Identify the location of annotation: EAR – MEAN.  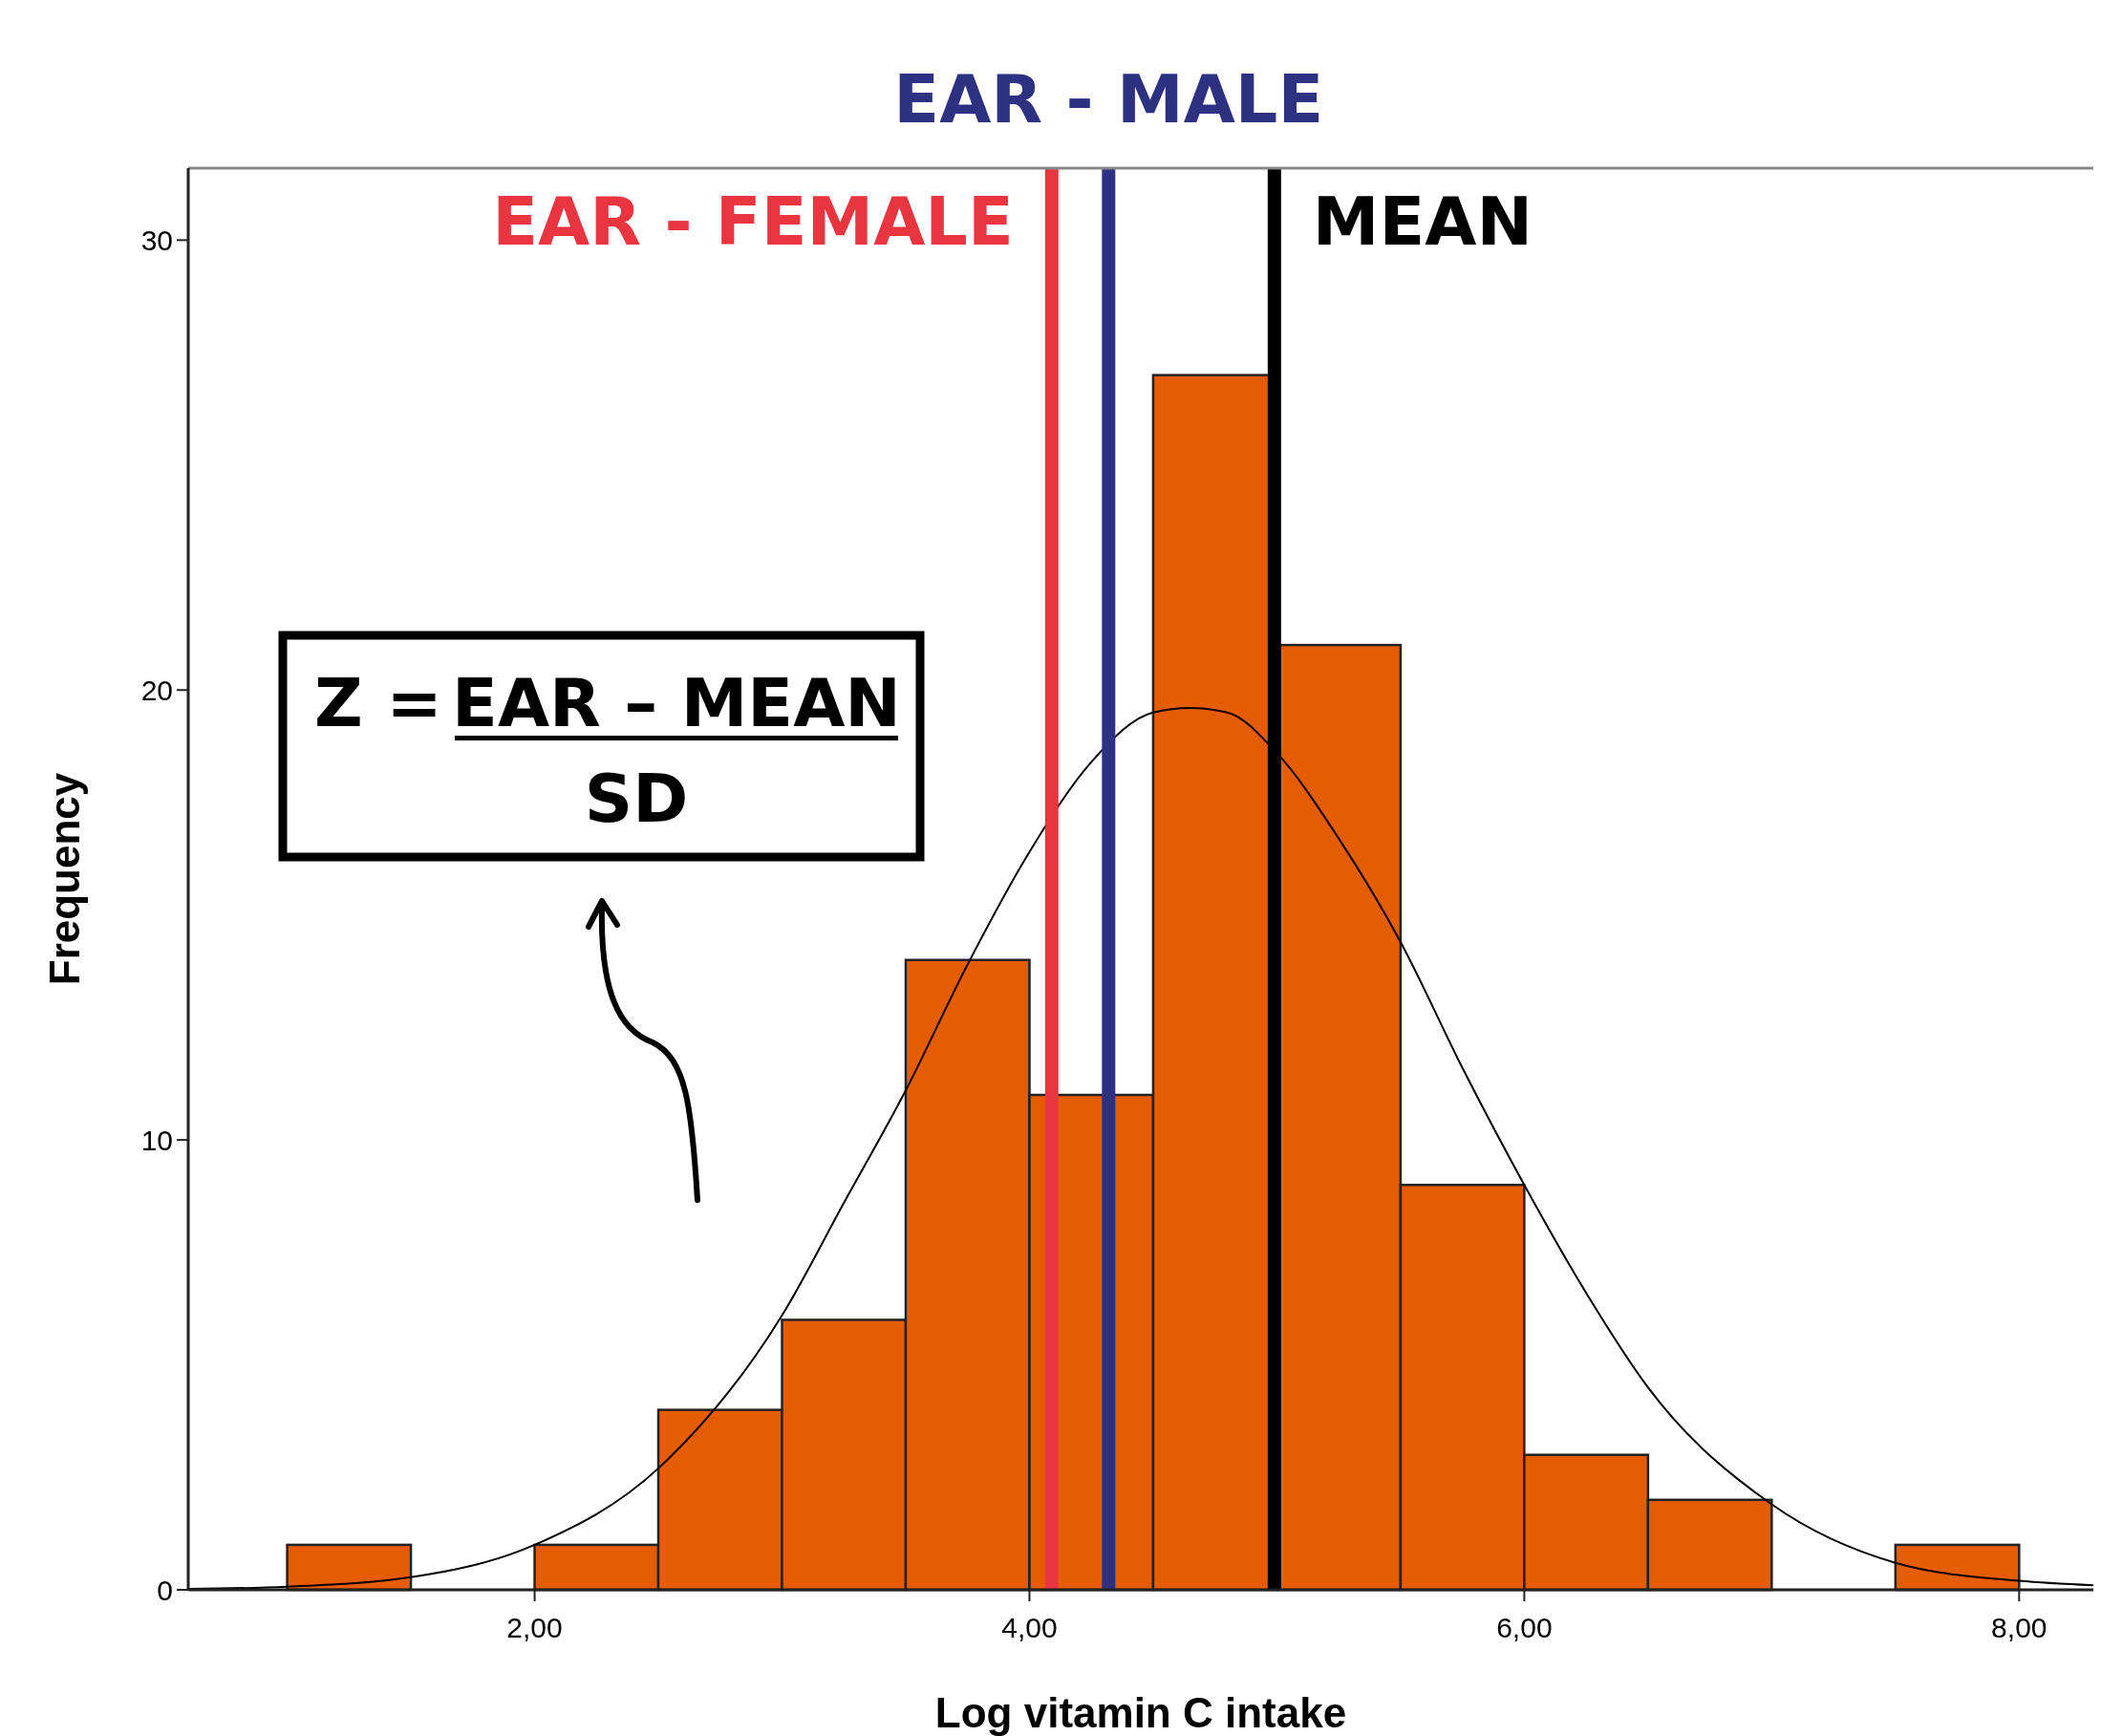
(677, 703).